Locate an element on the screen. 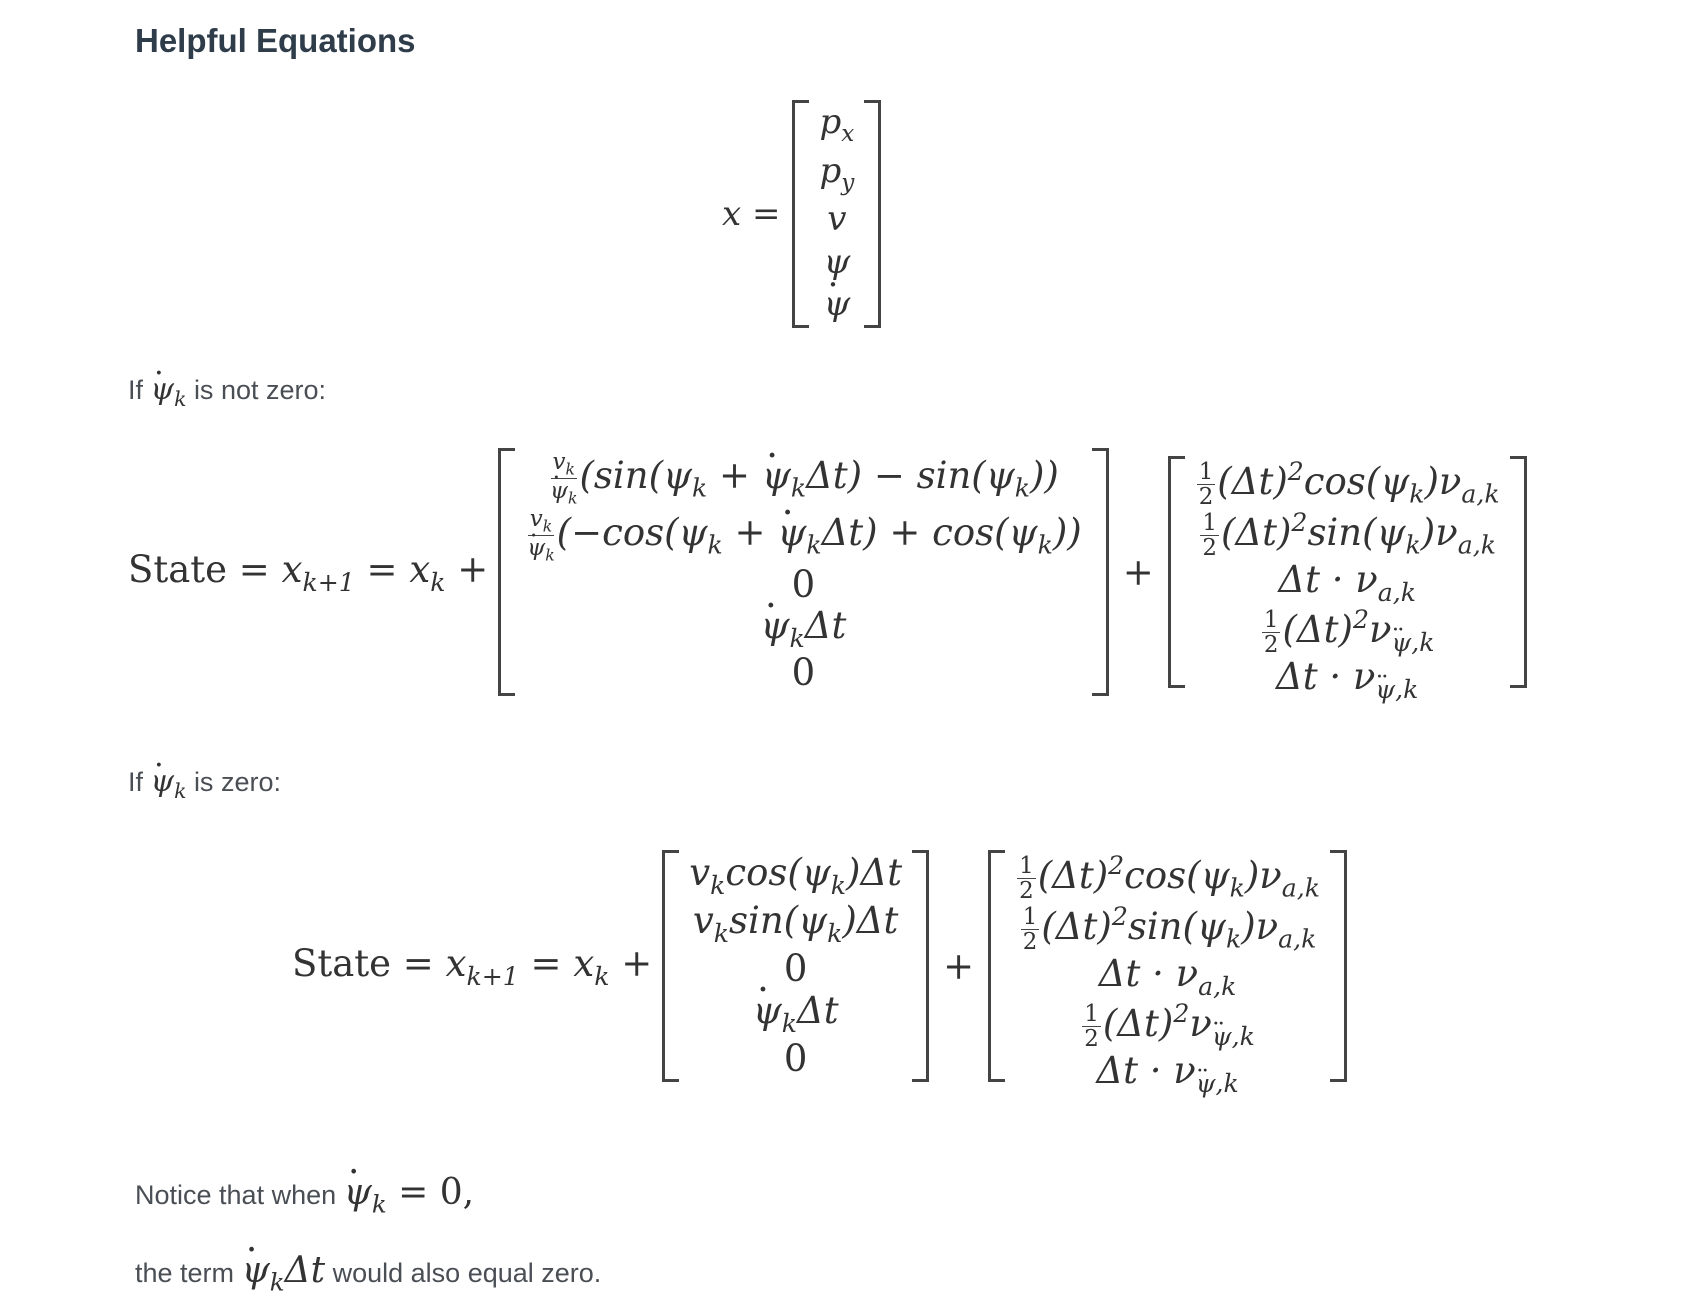 The width and height of the screenshot is (1686, 1300). state-vector-lhs: x = is located at coordinates (751, 214).